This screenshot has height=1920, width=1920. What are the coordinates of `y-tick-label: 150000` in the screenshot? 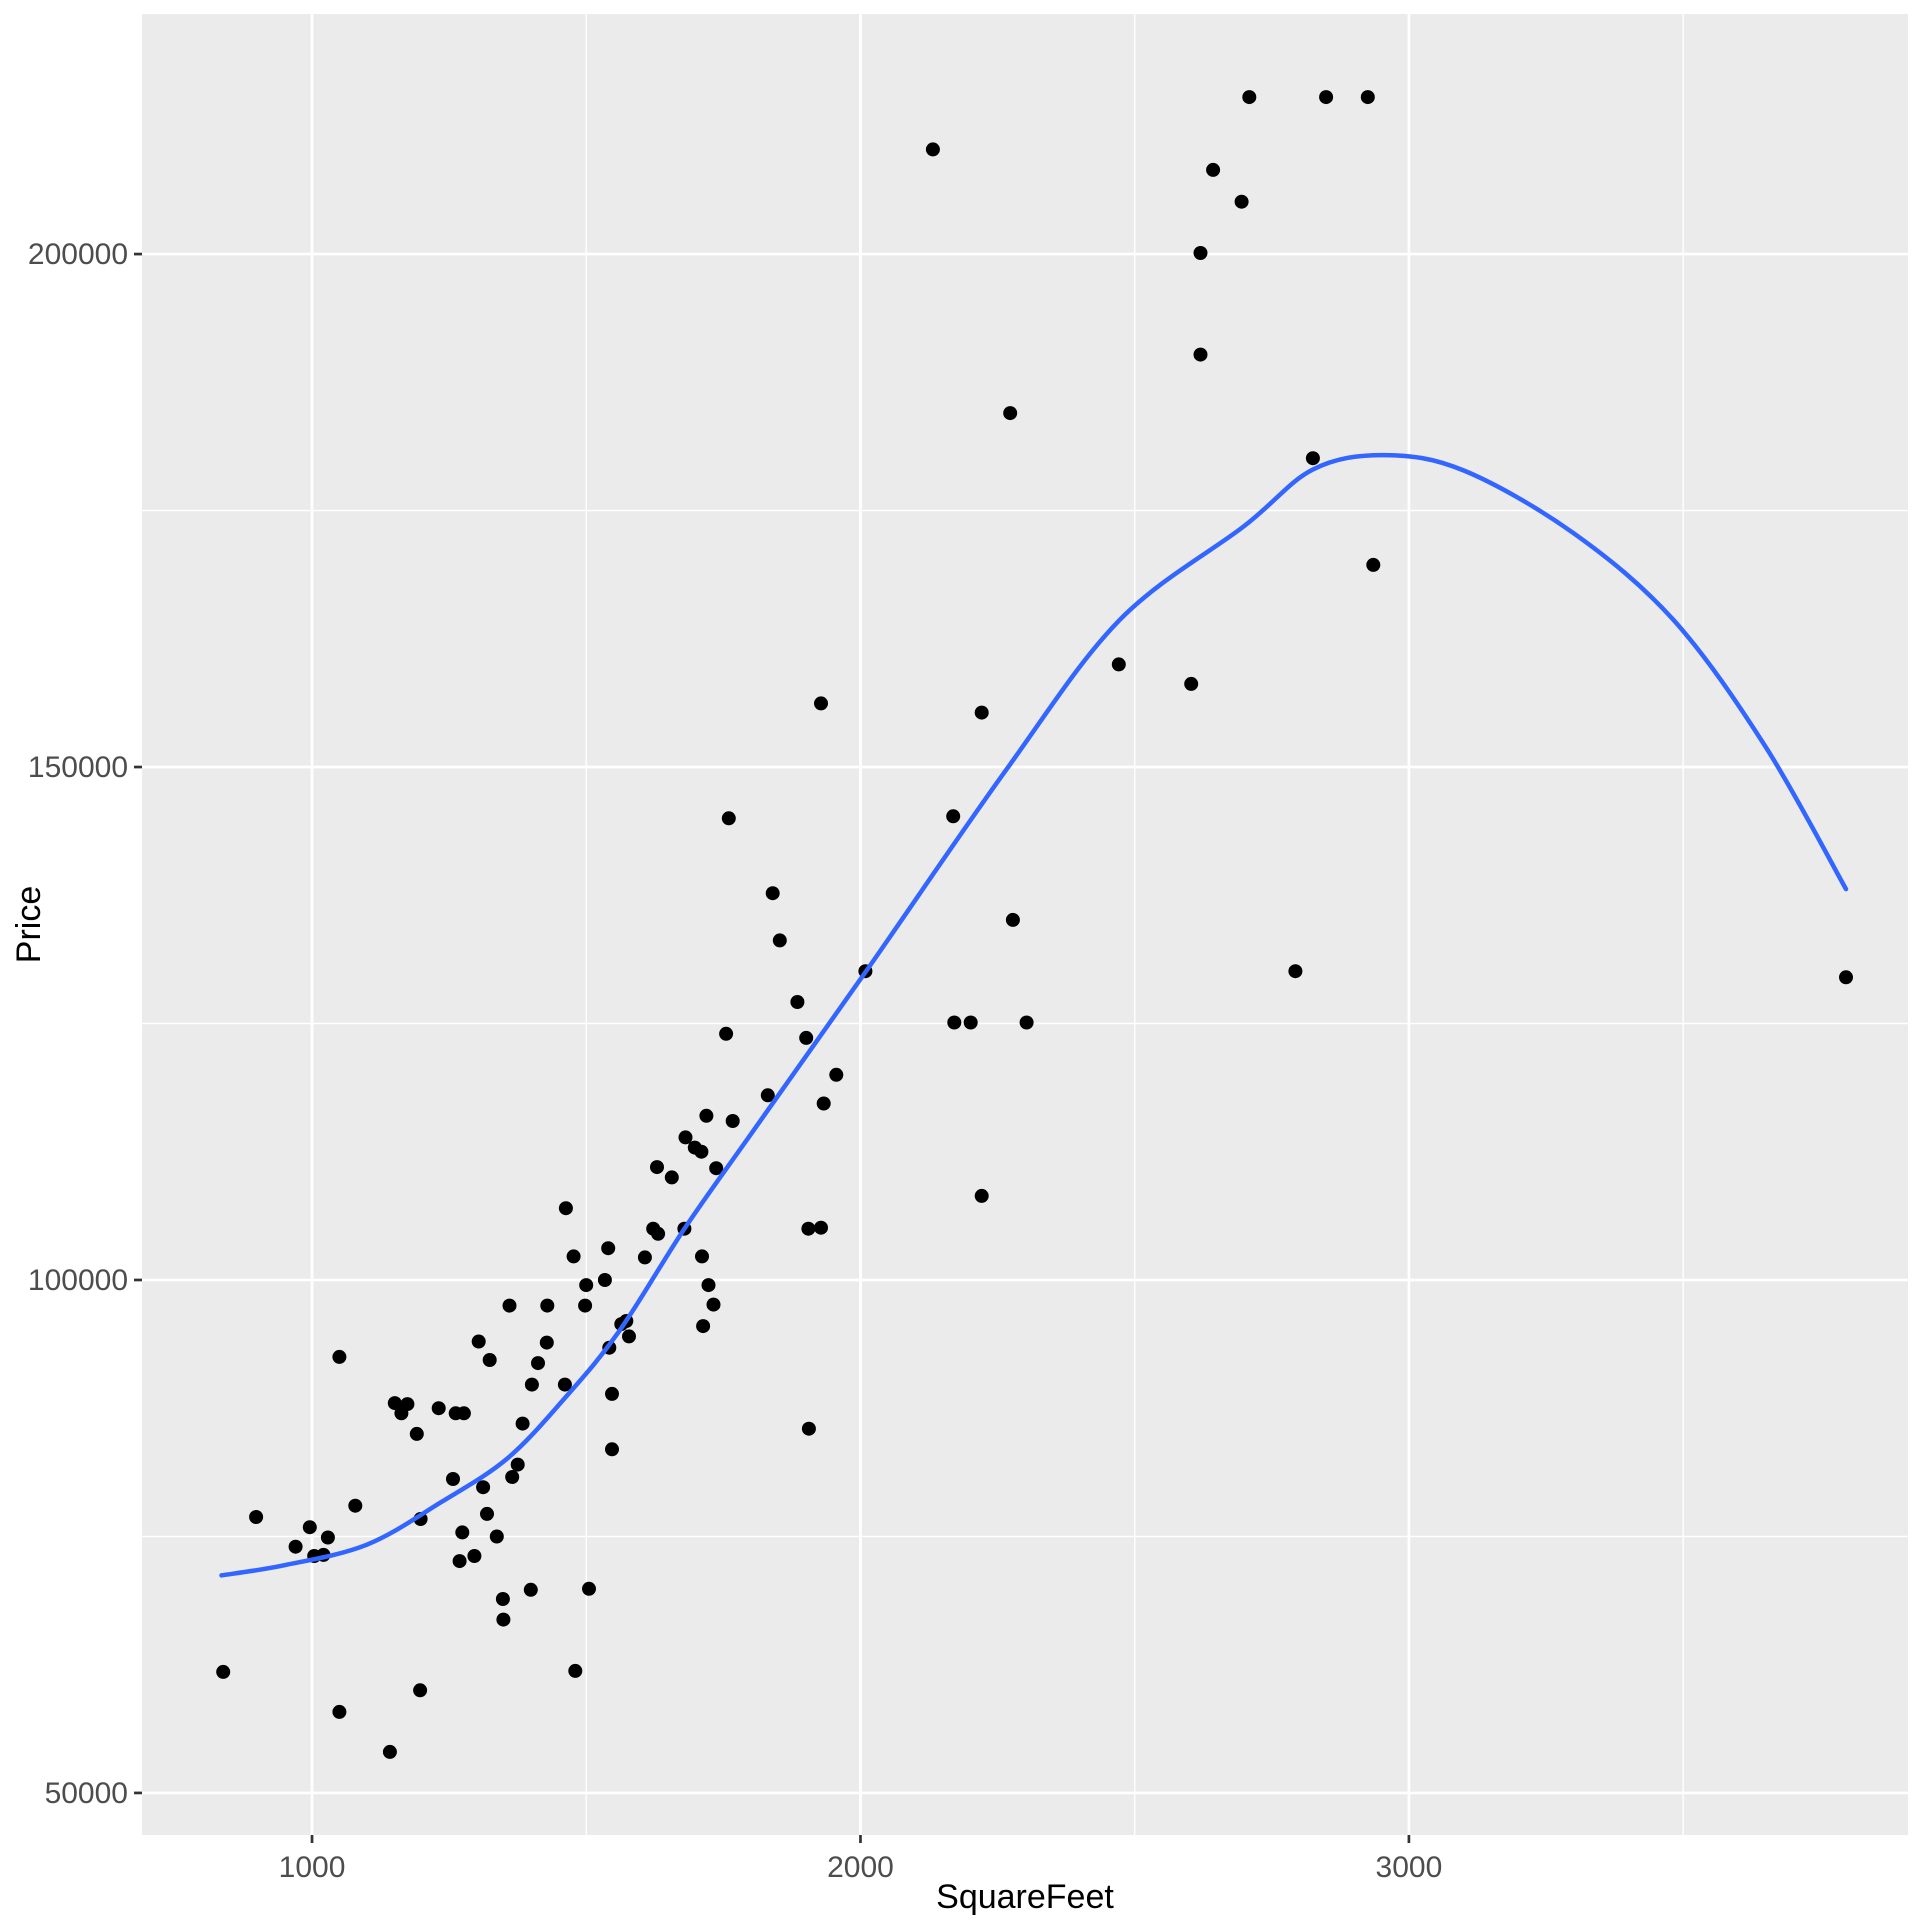 It's located at (78, 767).